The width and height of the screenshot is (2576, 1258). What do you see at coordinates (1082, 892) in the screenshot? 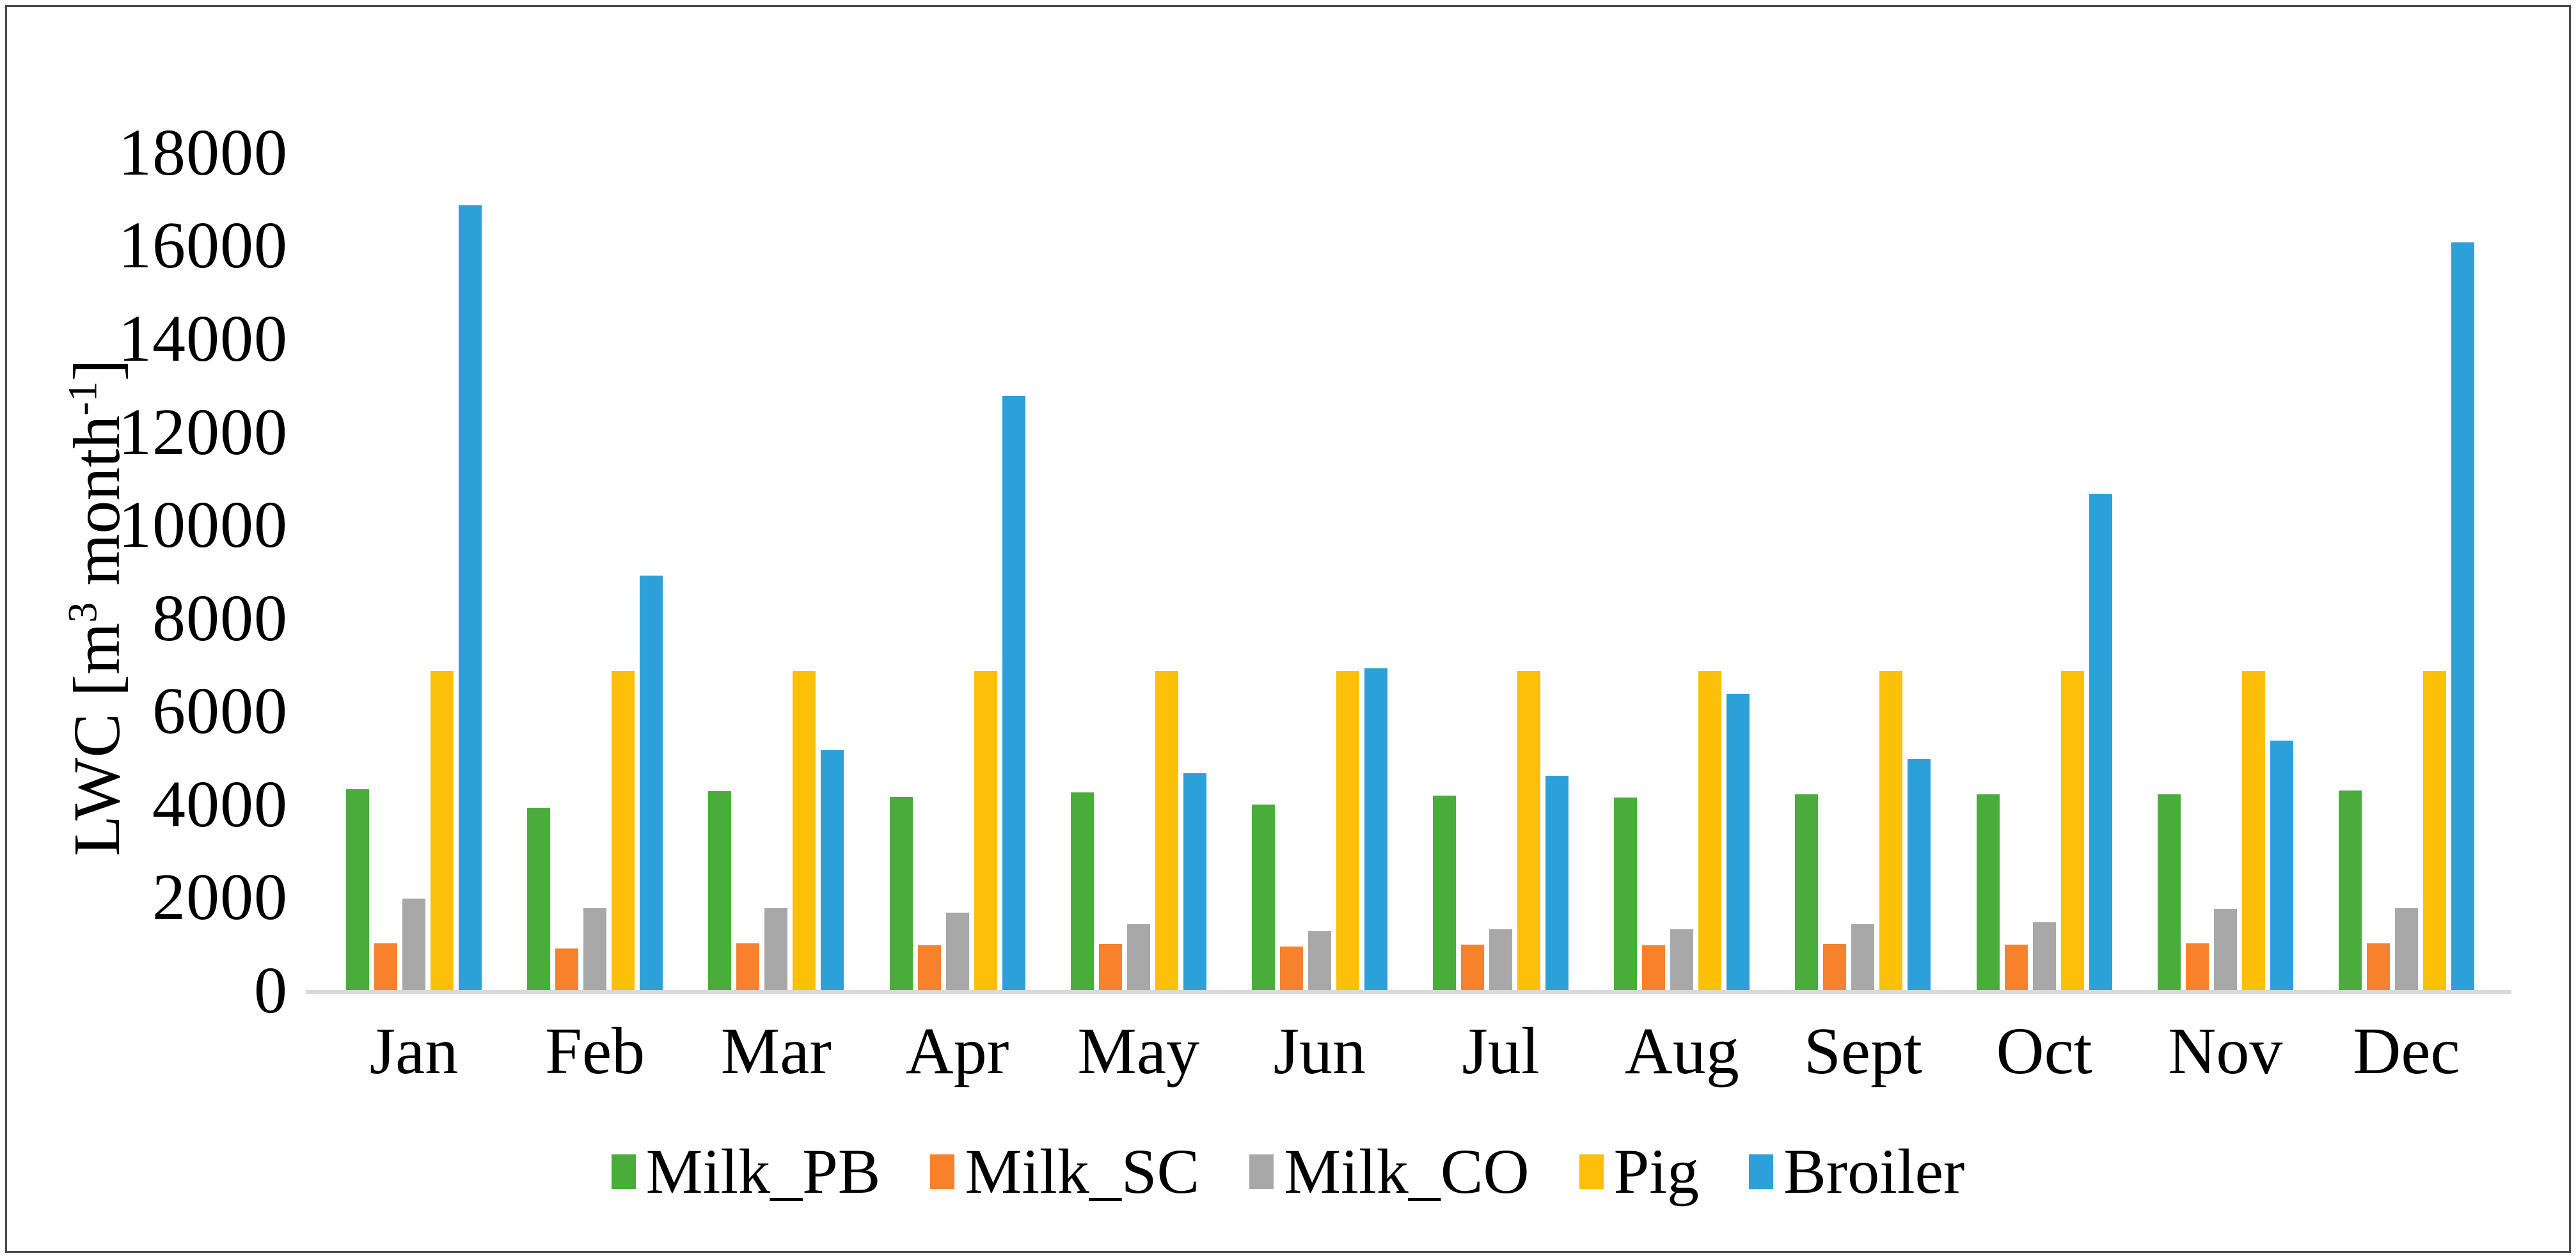
I see `bar-milk_pb-may` at bounding box center [1082, 892].